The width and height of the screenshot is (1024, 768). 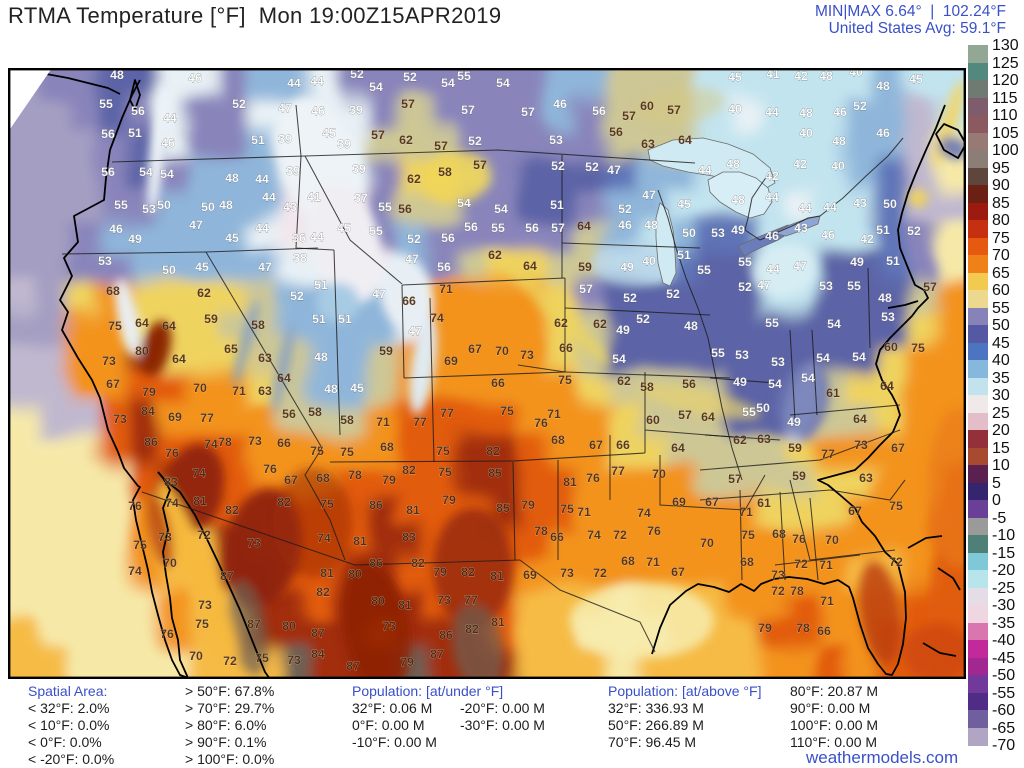 I want to click on svg-text: 51, so click(x=684, y=255).